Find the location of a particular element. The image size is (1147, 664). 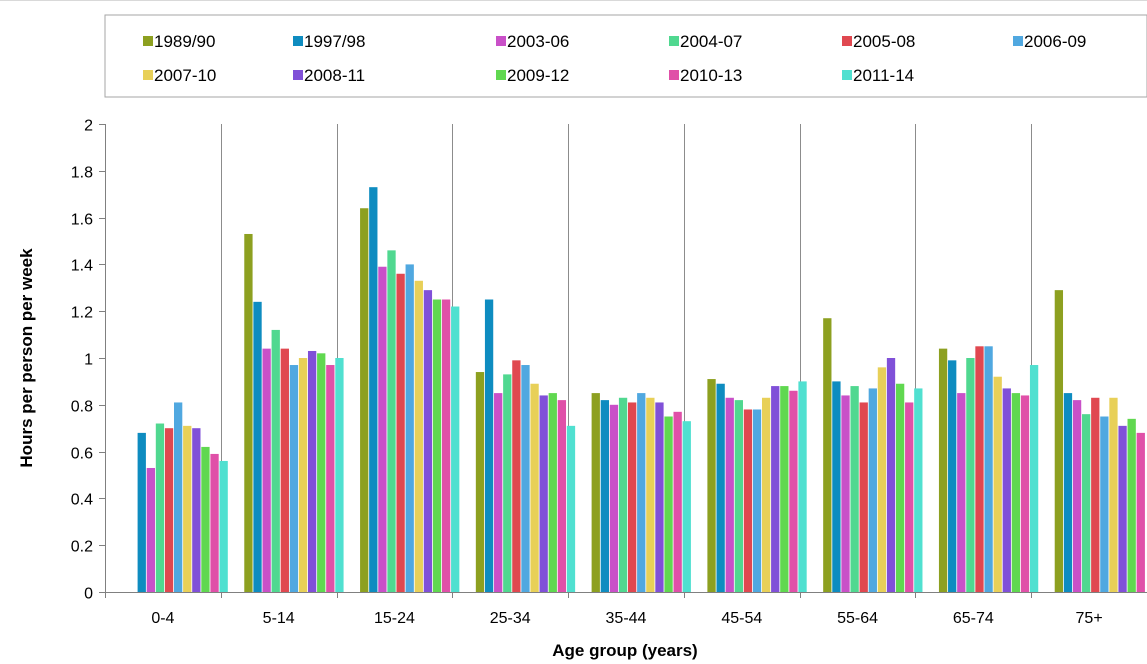

x-tick-label: 35-44 is located at coordinates (626, 618).